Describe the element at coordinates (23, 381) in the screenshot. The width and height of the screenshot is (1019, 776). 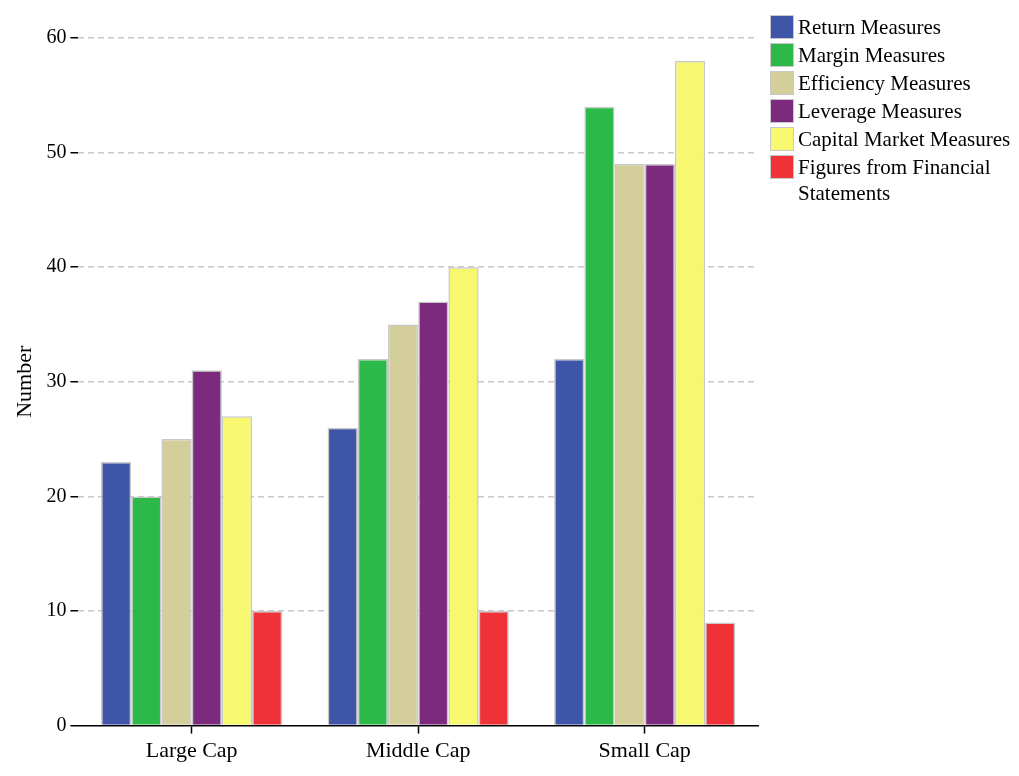
I see `y-axis-title: Number` at that location.